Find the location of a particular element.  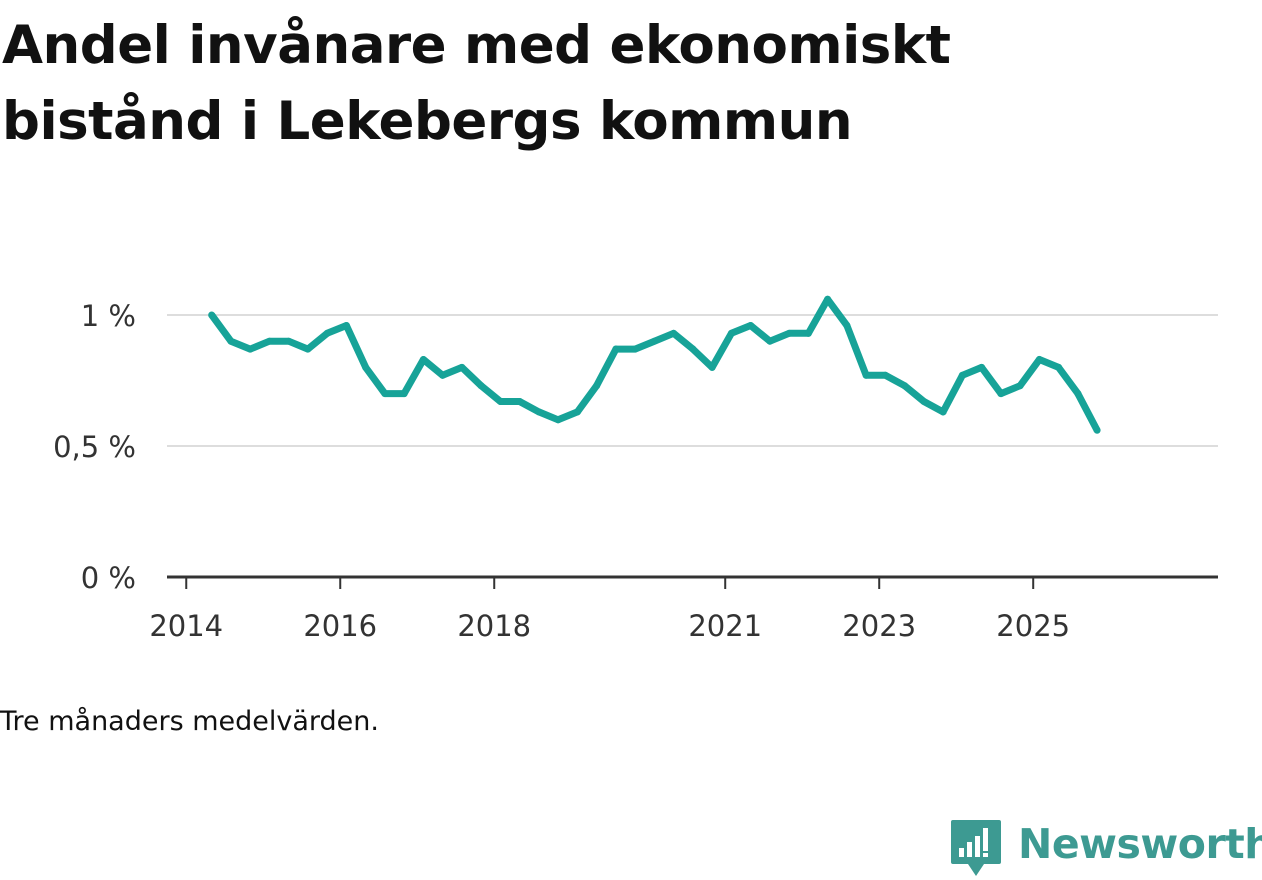

grid-lines is located at coordinates (692, 380).